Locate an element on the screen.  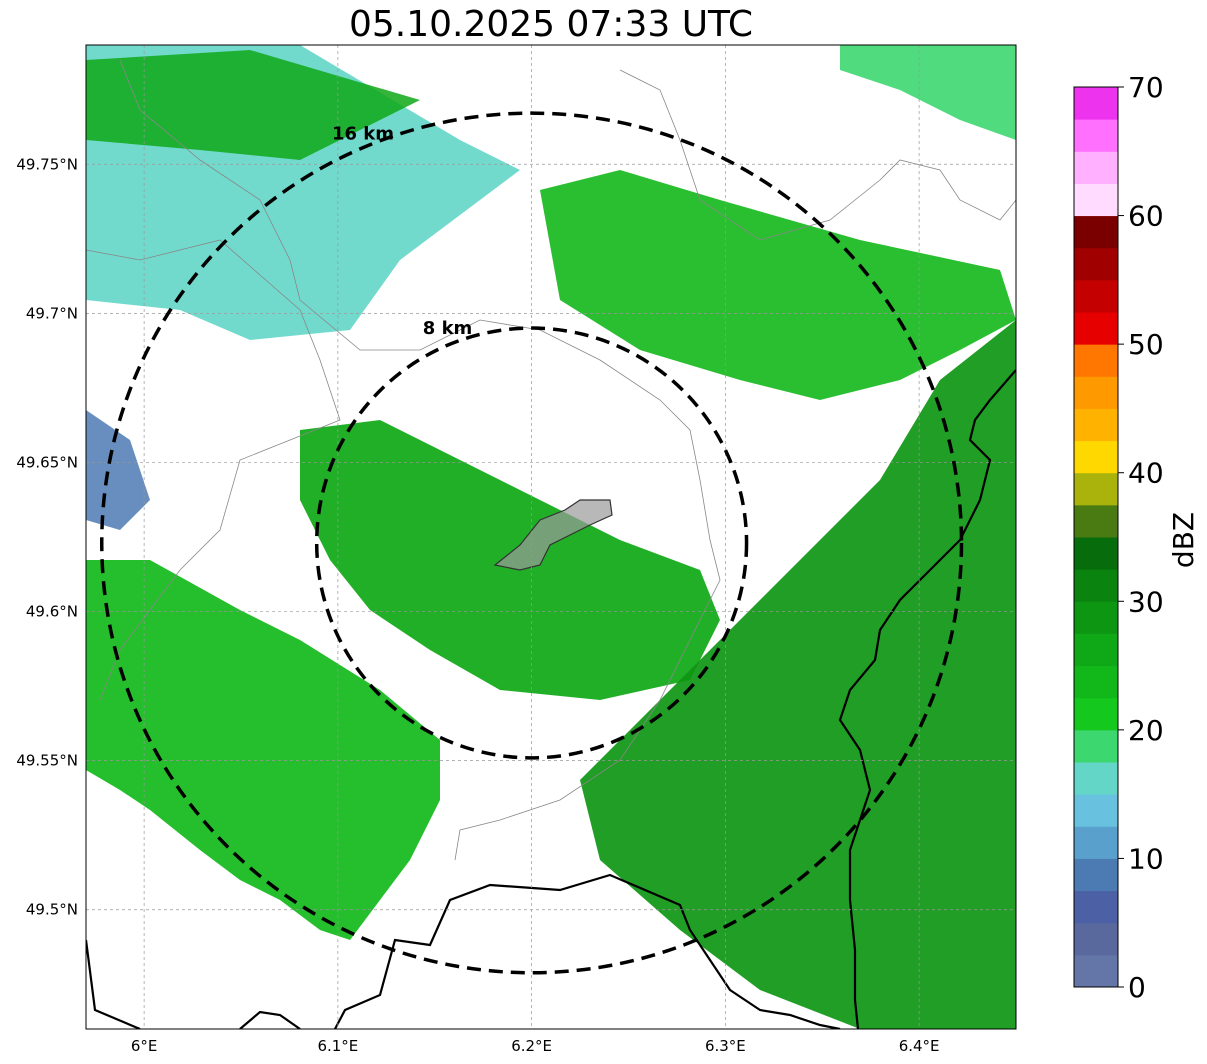
x-tick-label: 6.1°E is located at coordinates (337, 1046).